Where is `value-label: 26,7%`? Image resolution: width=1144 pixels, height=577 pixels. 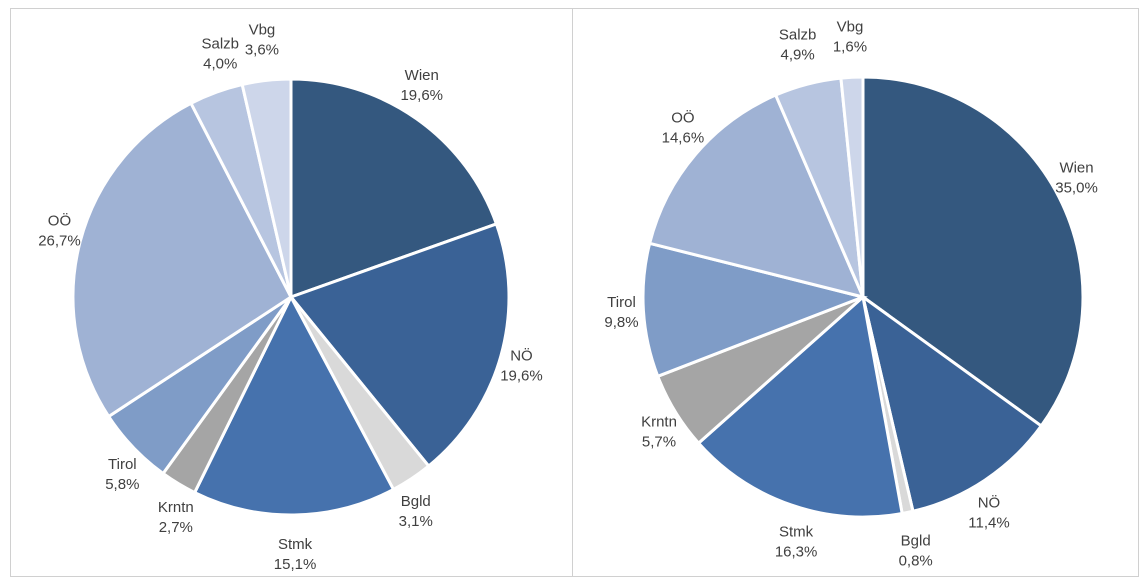
value-label: 26,7% is located at coordinates (59, 240).